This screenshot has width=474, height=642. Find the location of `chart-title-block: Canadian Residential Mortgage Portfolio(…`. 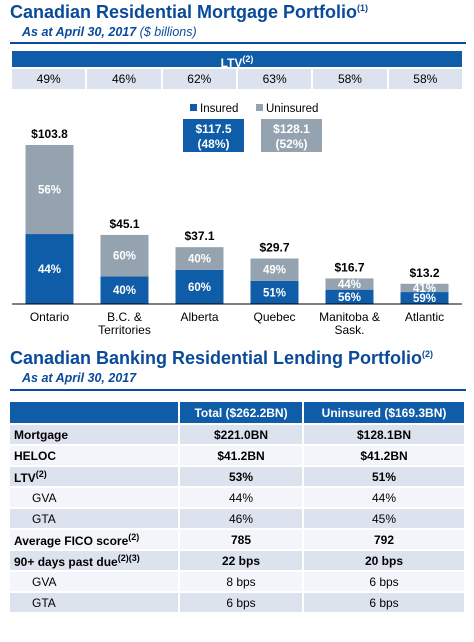

chart-title-block: Canadian Residential Mortgage Portfolio(… is located at coordinates (189, 12).